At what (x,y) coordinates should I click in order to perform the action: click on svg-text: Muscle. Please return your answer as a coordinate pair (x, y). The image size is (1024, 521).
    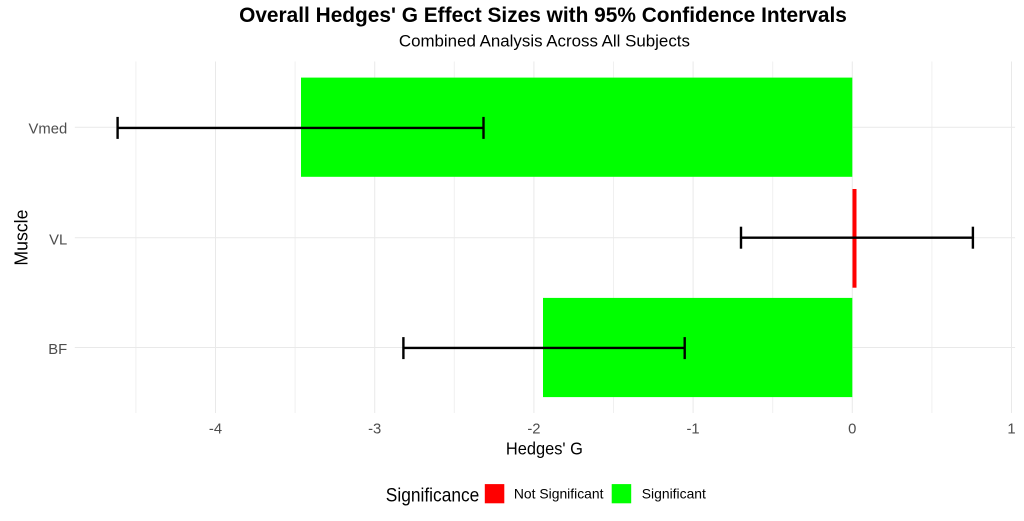
    Looking at the image, I should click on (21, 238).